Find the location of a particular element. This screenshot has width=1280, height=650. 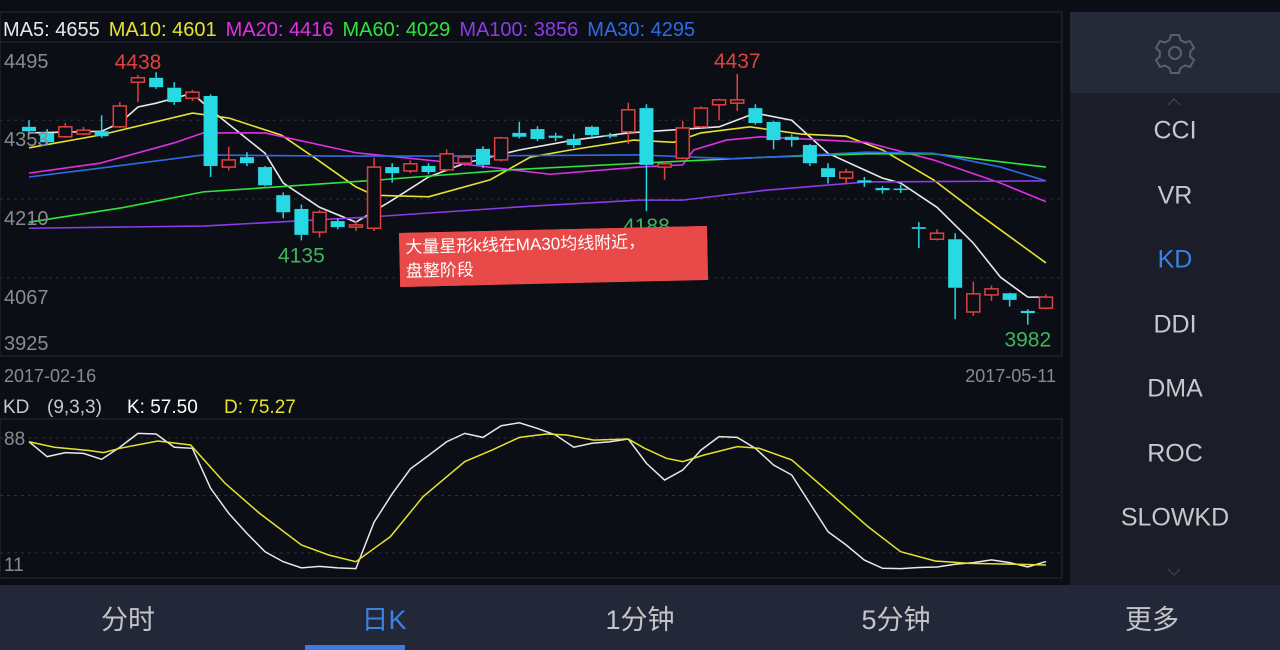

ma-line-ma20 is located at coordinates (537, 167).